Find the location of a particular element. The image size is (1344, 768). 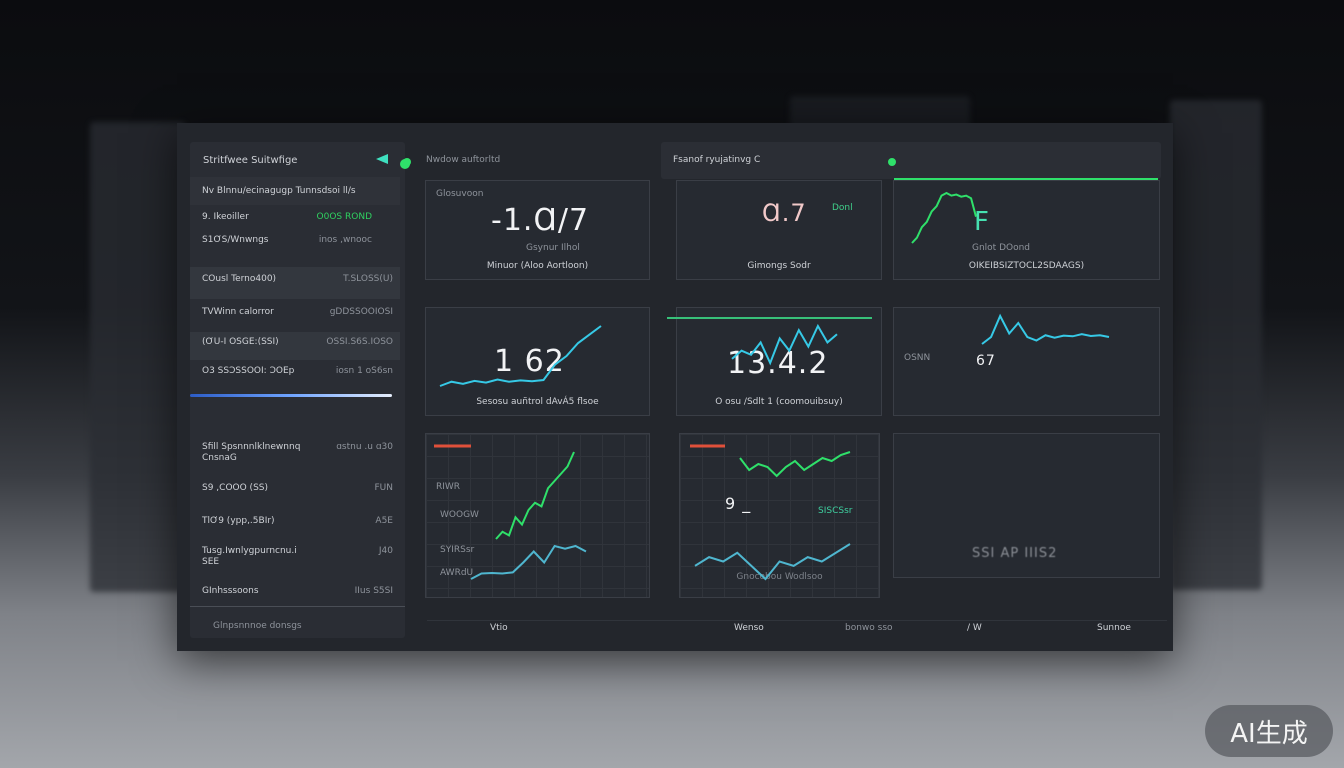

chart-label: SYIRSsr is located at coordinates (457, 550).